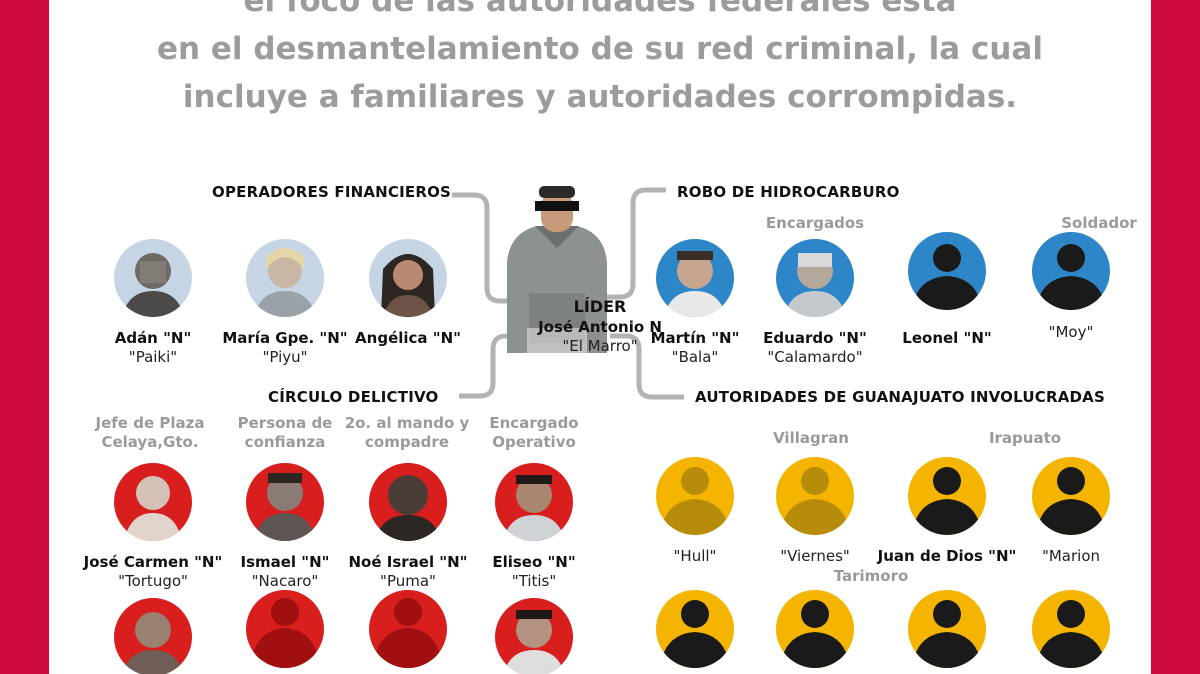  Describe the element at coordinates (1071, 332) in the screenshot. I see `person-alias: "Moy"` at that location.